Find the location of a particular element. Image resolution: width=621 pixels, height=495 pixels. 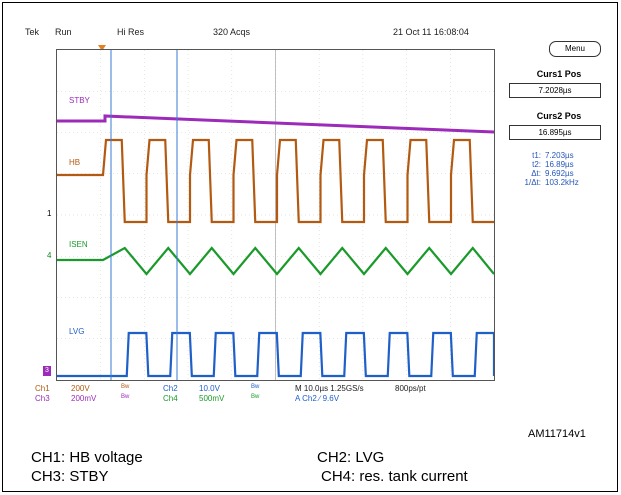

caption-ch2: CH2: LVG is located at coordinates (351, 457).